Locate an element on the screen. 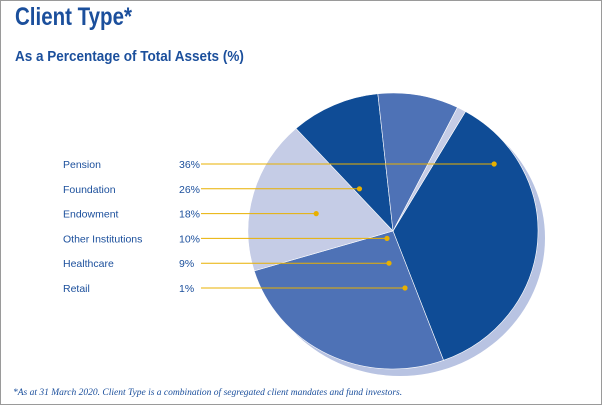  leader-dot-foundation is located at coordinates (359, 189).